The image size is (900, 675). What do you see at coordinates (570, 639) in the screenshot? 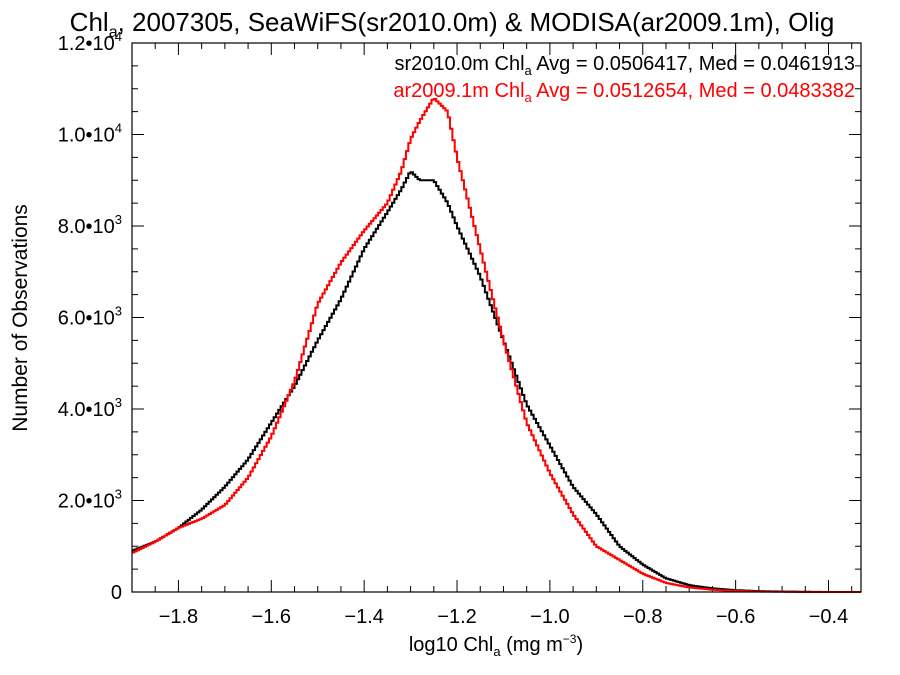
I see `x-axis-label-superscript: −3` at bounding box center [570, 639].